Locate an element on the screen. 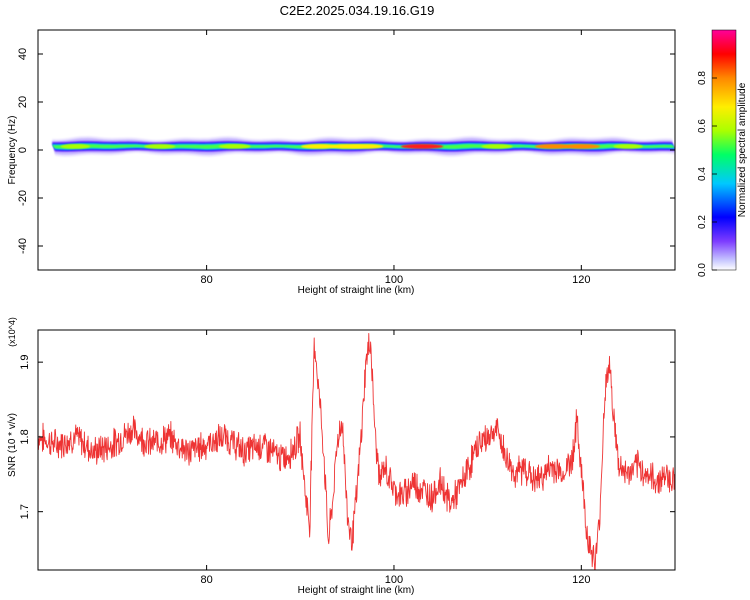  spectrogram-x-tick-label: 120 is located at coordinates (581, 280).